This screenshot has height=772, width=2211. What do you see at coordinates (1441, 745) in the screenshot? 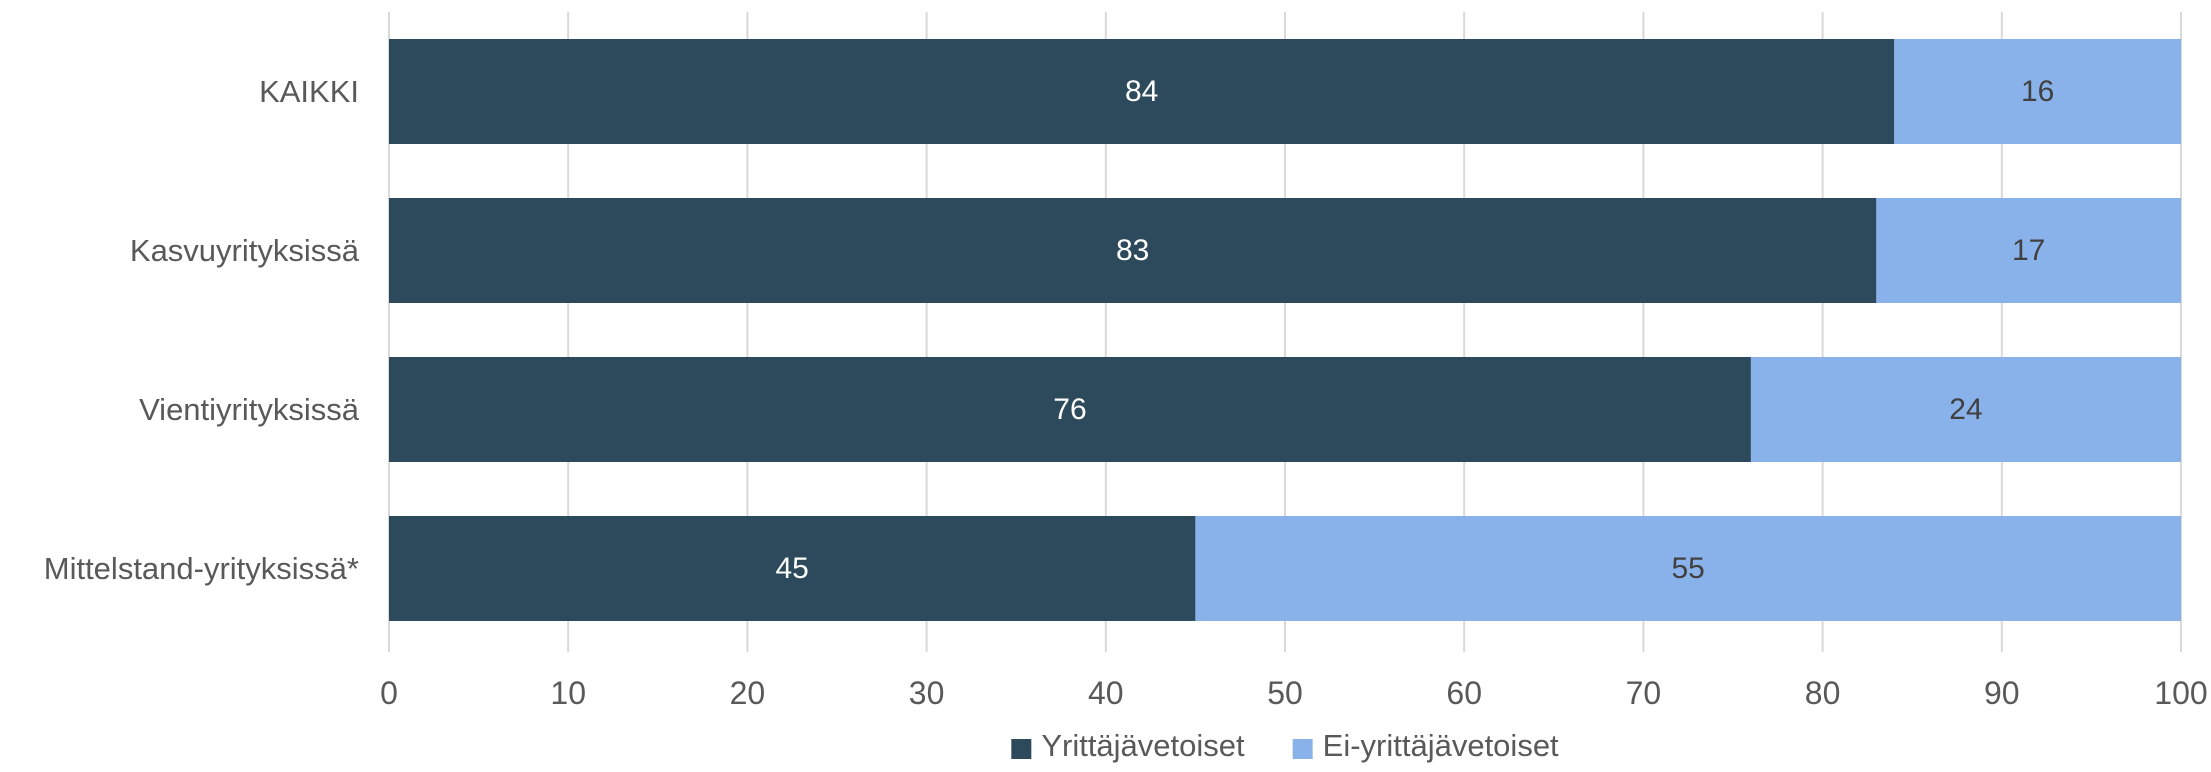
I see `legend-label-ei-yritt-j-vetoiset: Ei-yrittäjävetoiset` at bounding box center [1441, 745].